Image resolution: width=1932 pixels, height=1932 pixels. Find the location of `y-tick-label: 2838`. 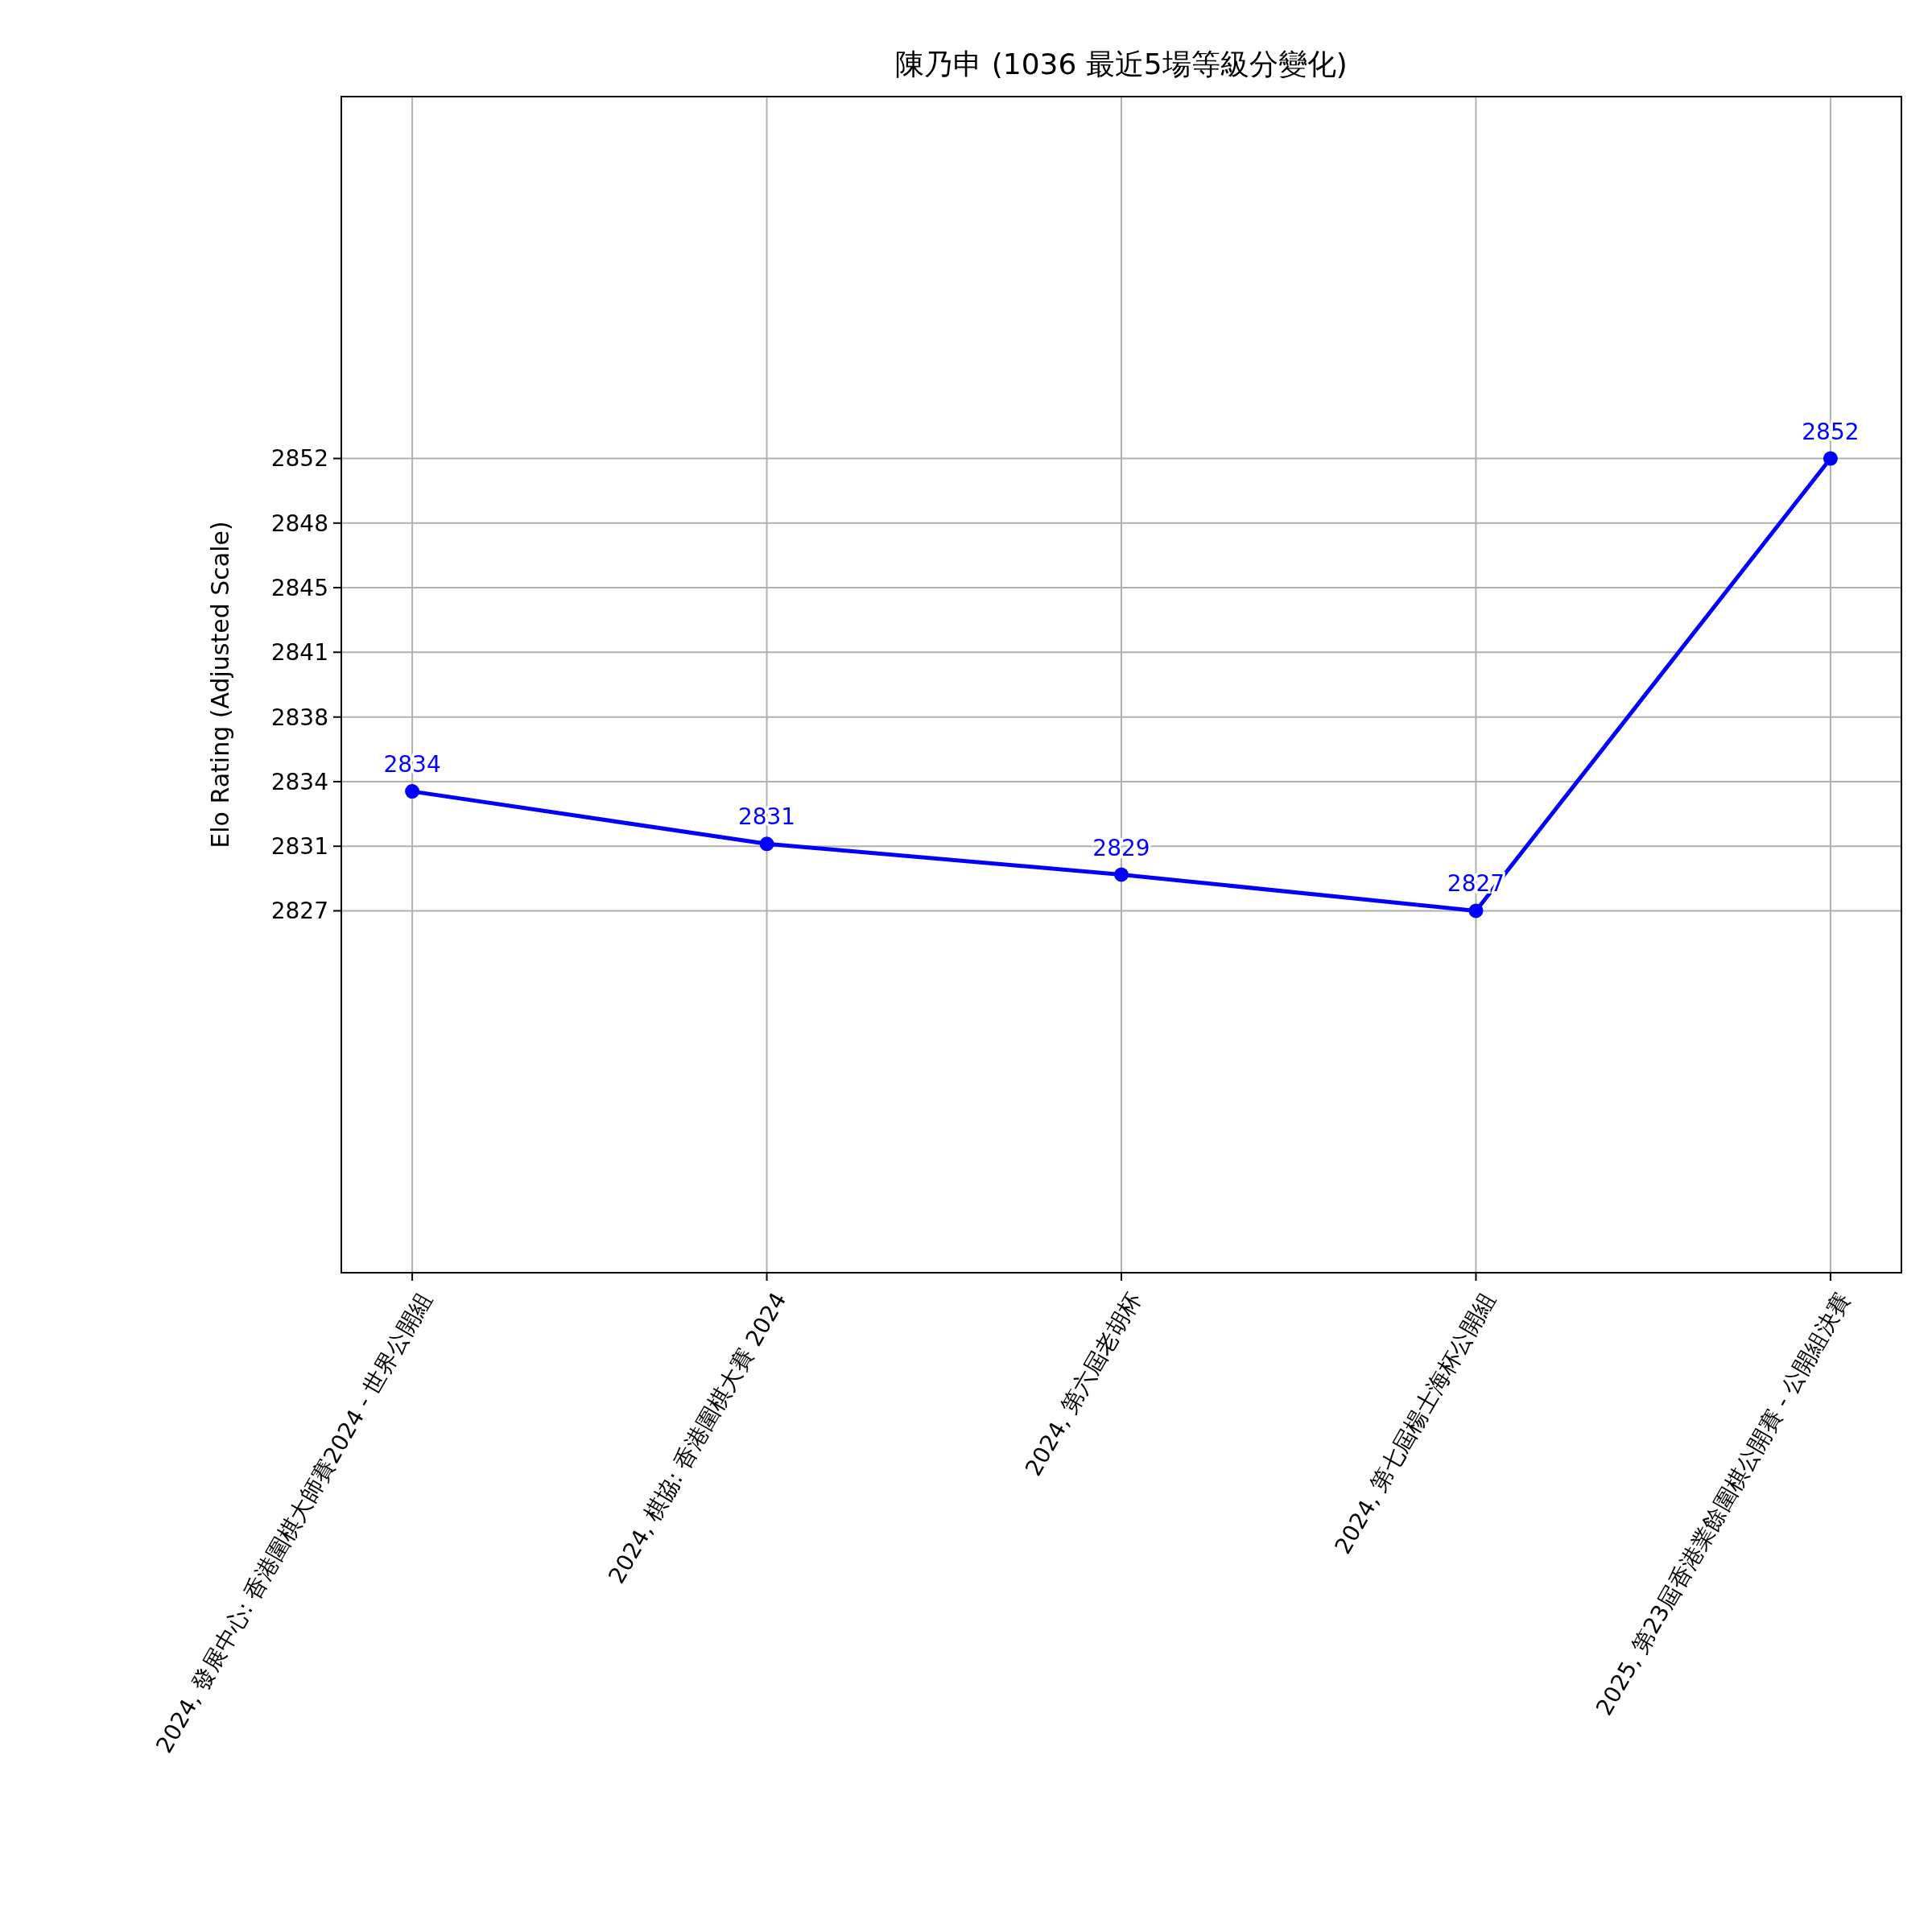

y-tick-label: 2838 is located at coordinates (299, 717).